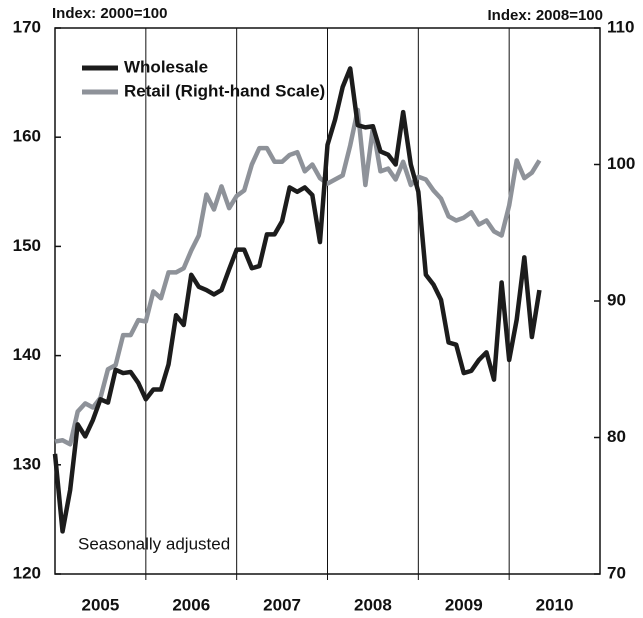  What do you see at coordinates (27, 26) in the screenshot?
I see `y-tick-label: 170` at bounding box center [27, 26].